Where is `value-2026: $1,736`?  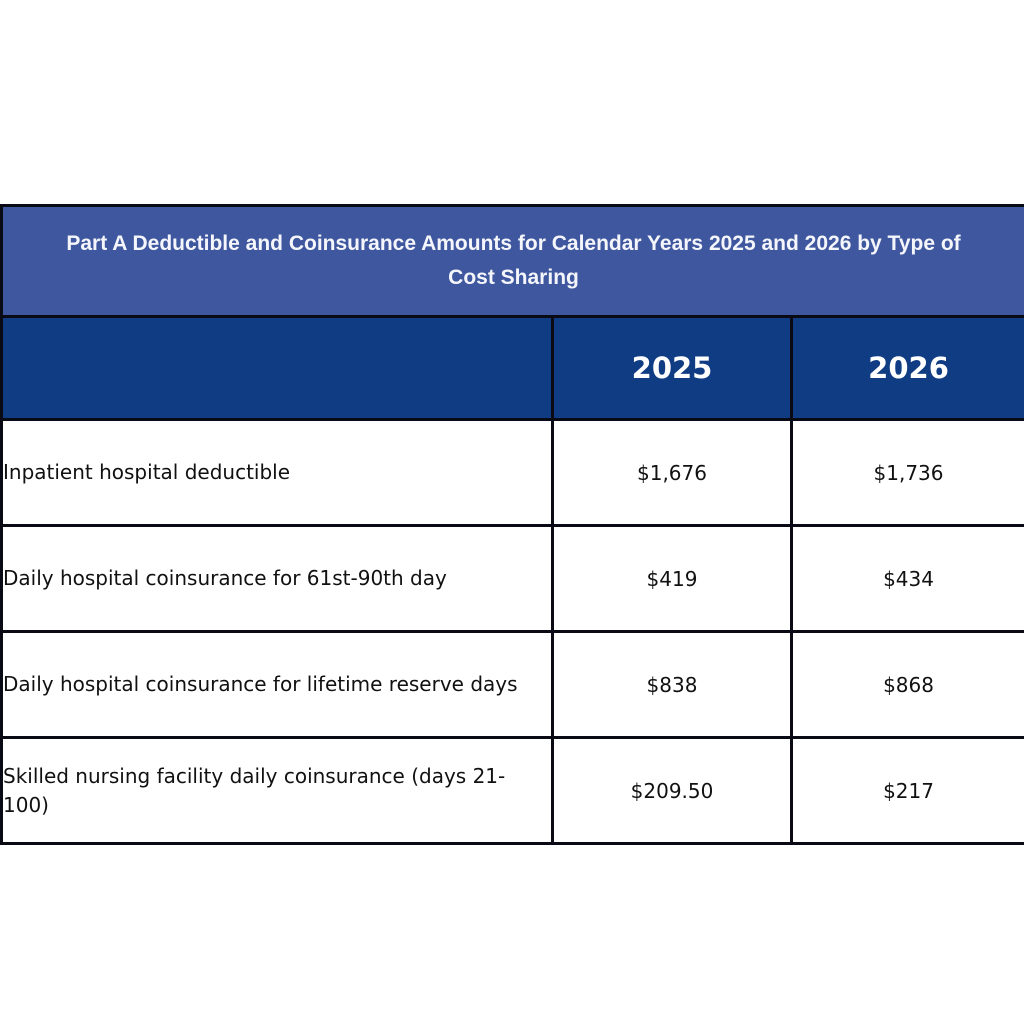 value-2026: $1,736 is located at coordinates (906, 472).